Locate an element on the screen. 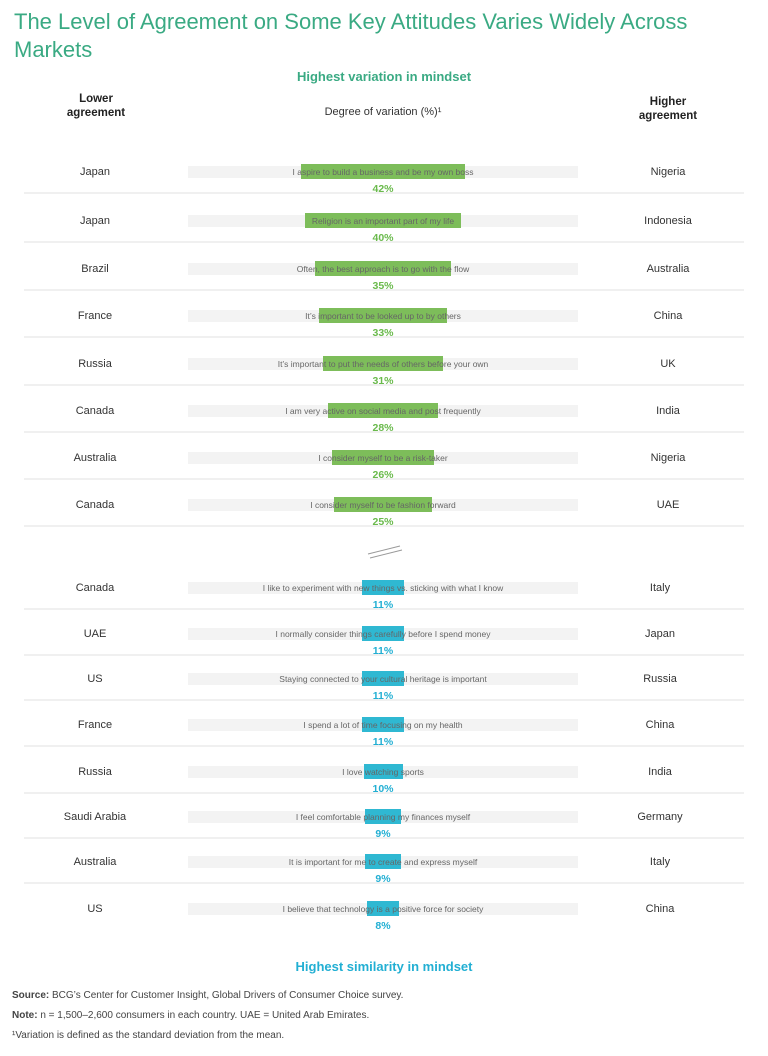 The width and height of the screenshot is (768, 1056). lower-agreement-country: Japan is located at coordinates (95, 172).